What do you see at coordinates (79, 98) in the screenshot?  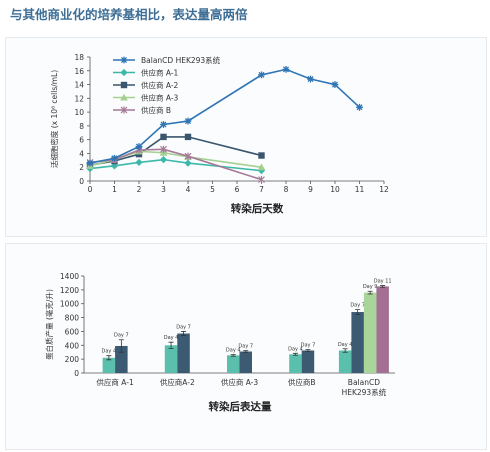 I see `y-tick-label: 12` at bounding box center [79, 98].